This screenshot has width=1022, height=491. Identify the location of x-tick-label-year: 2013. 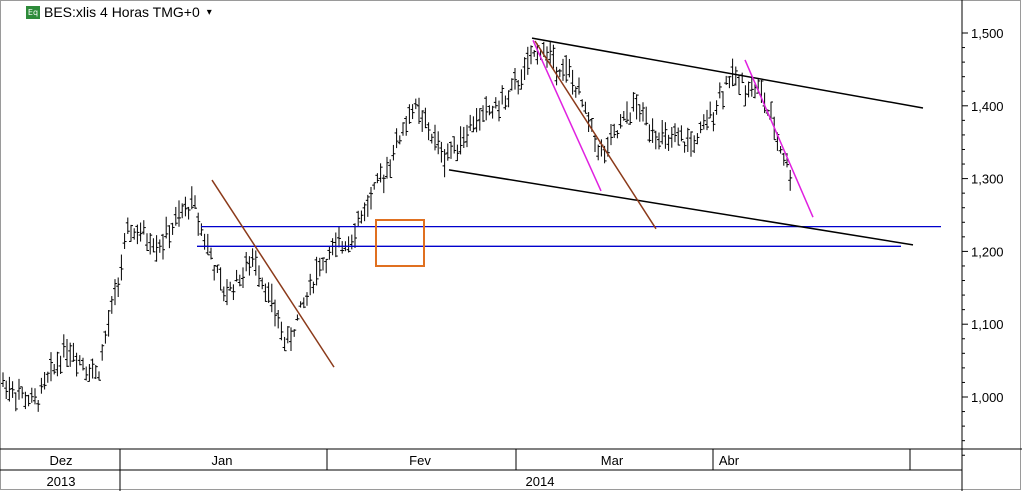
(61, 481).